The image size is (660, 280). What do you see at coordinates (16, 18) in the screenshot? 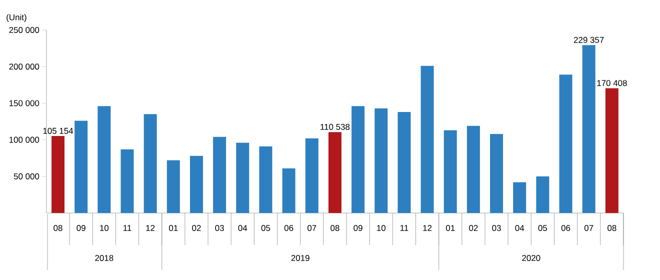
I see `y-axis-title: (Unit)` at bounding box center [16, 18].